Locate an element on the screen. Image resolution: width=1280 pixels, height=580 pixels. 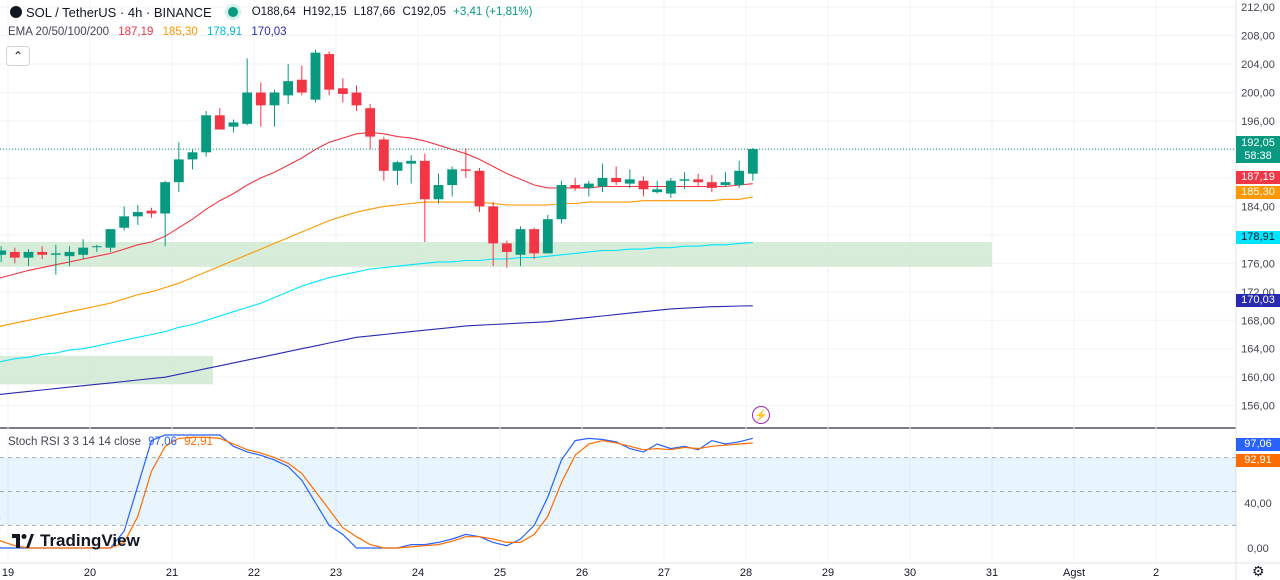
ema50-line is located at coordinates (376, 264).